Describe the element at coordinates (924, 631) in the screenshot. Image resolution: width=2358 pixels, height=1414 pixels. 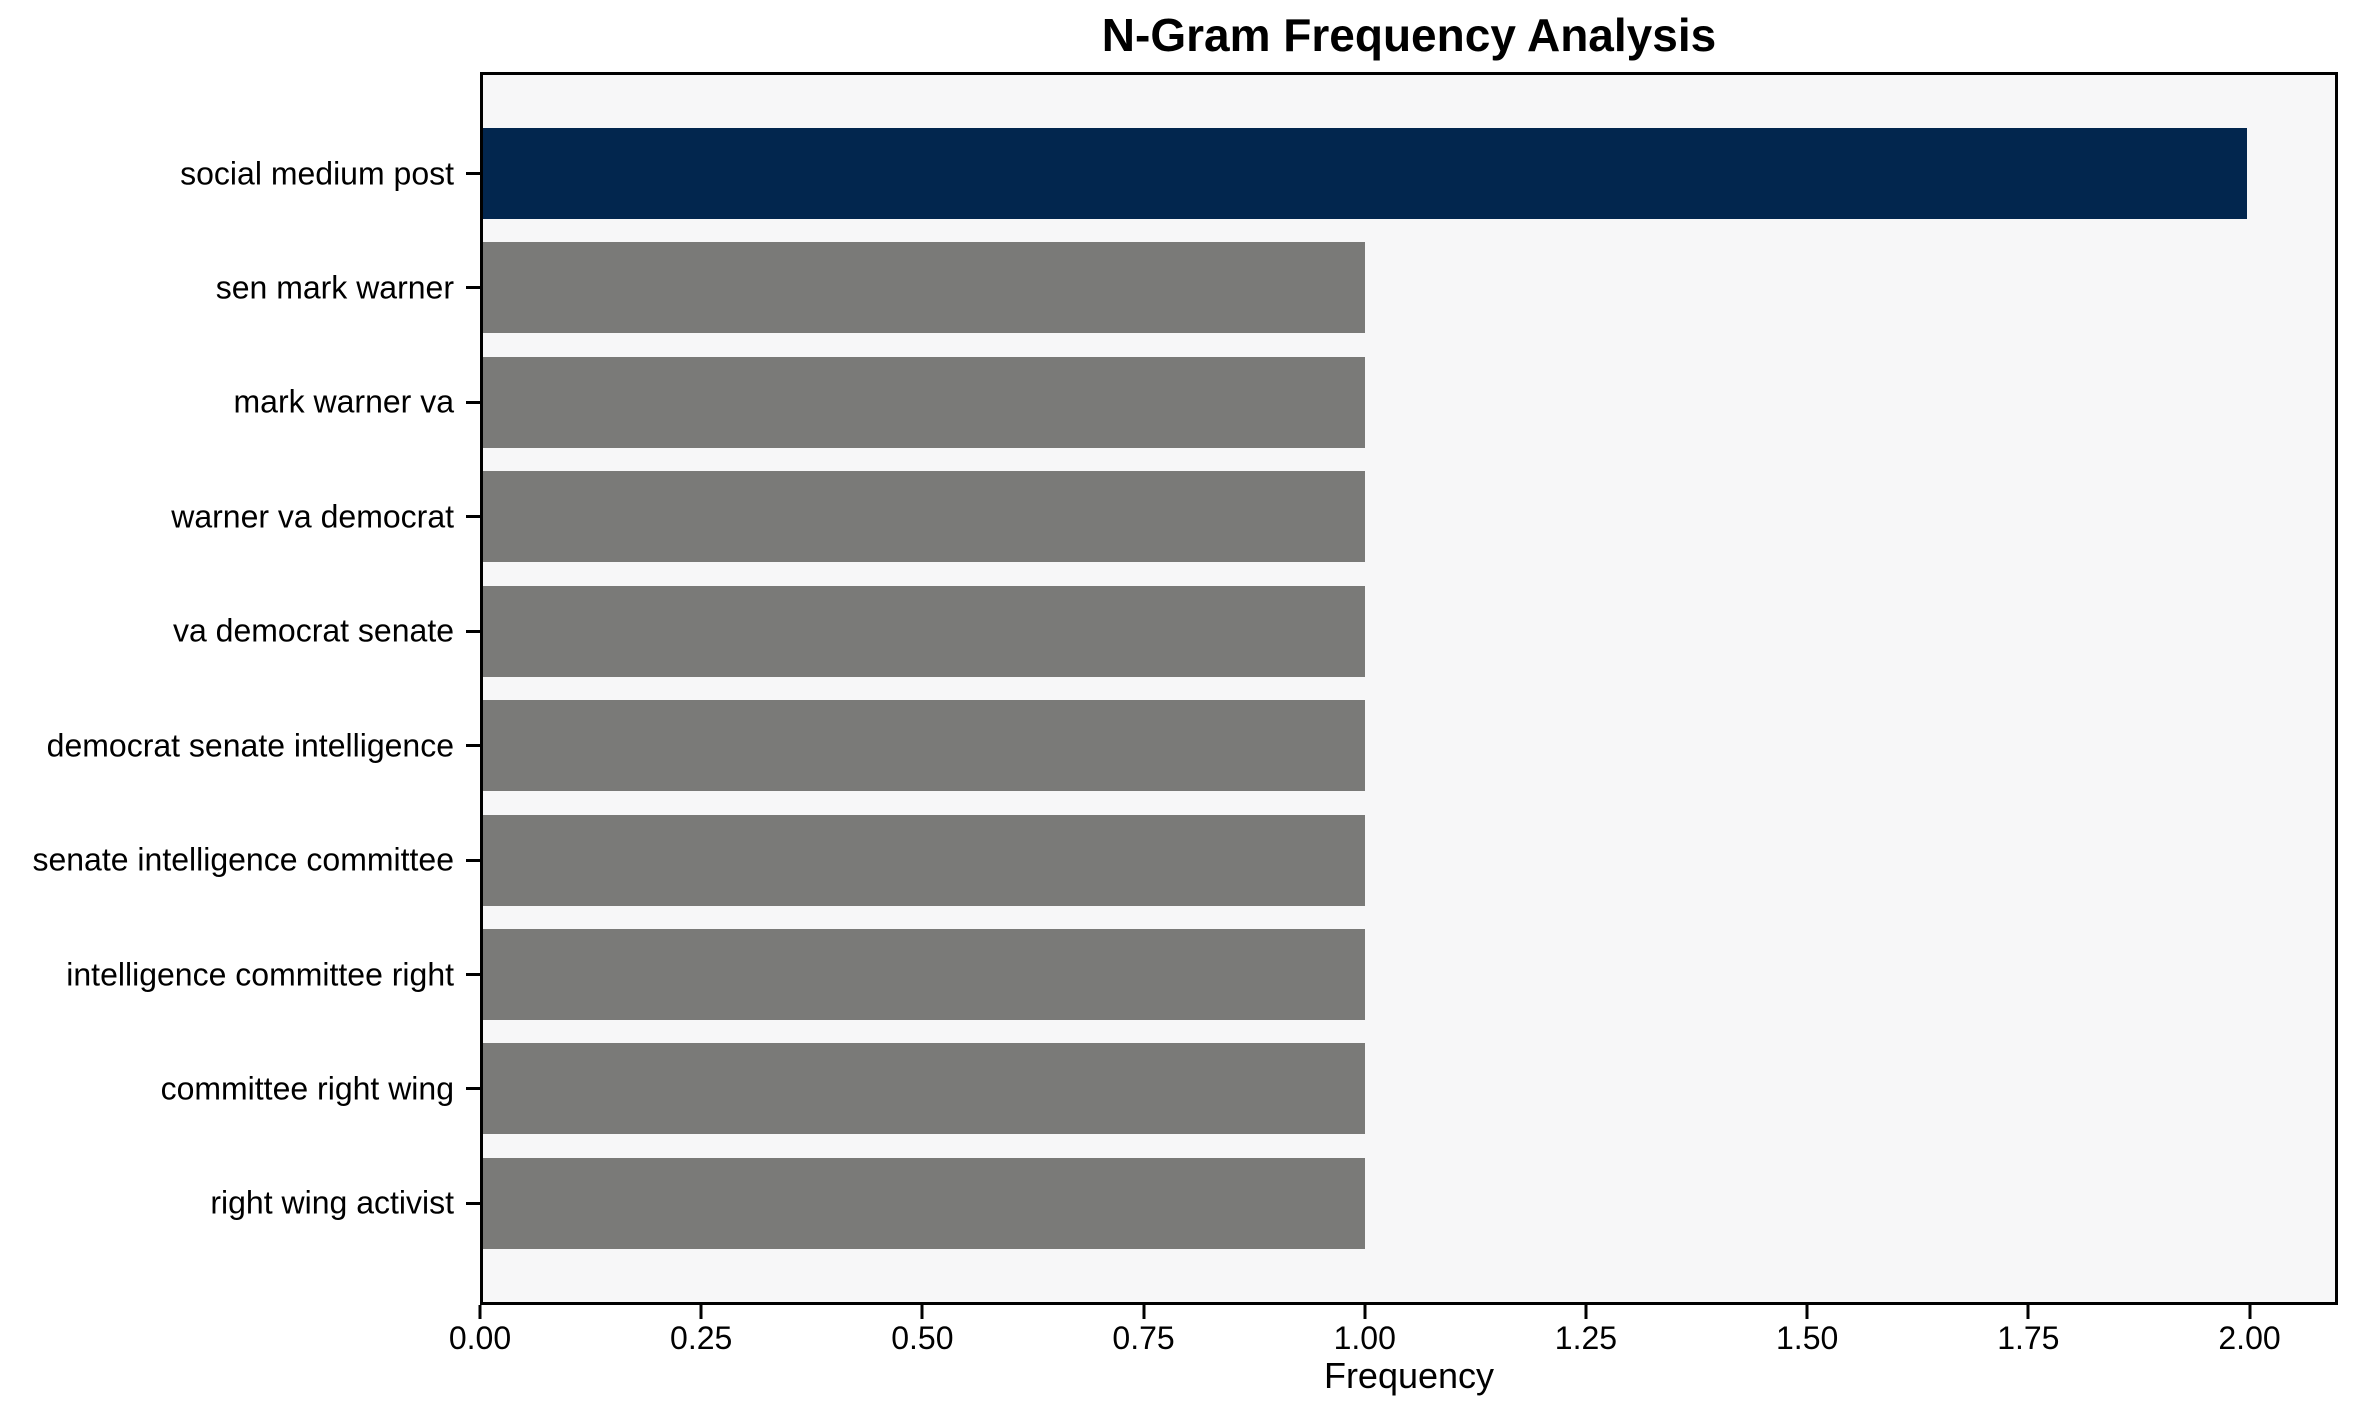
I see `bar-va-democrat-senate` at that location.